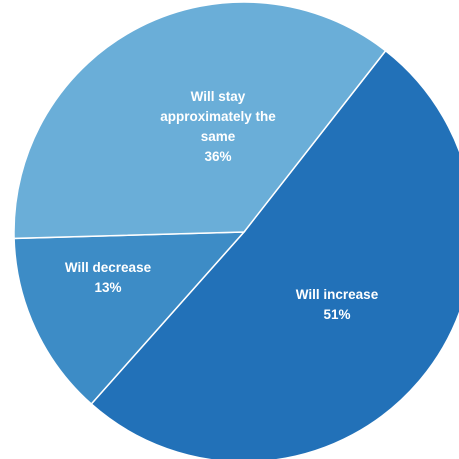 This screenshot has height=459, width=459. What do you see at coordinates (108, 267) in the screenshot?
I see `pie-label-text-line: Will decrease` at bounding box center [108, 267].